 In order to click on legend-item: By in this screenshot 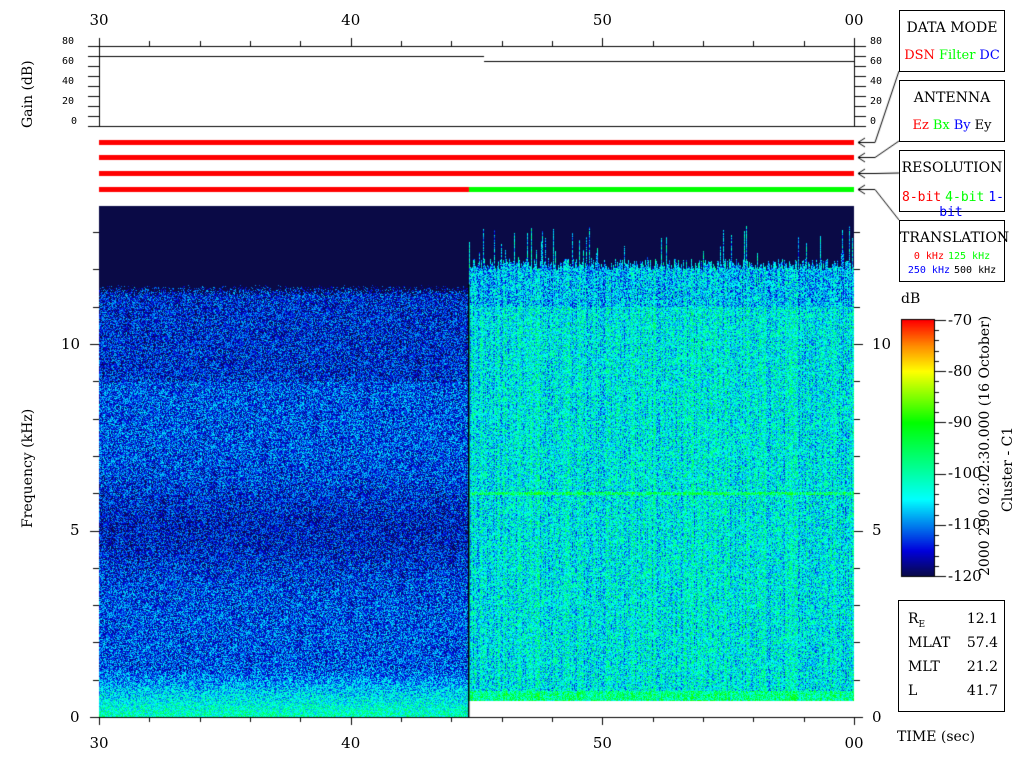, I will do `click(962, 125)`.